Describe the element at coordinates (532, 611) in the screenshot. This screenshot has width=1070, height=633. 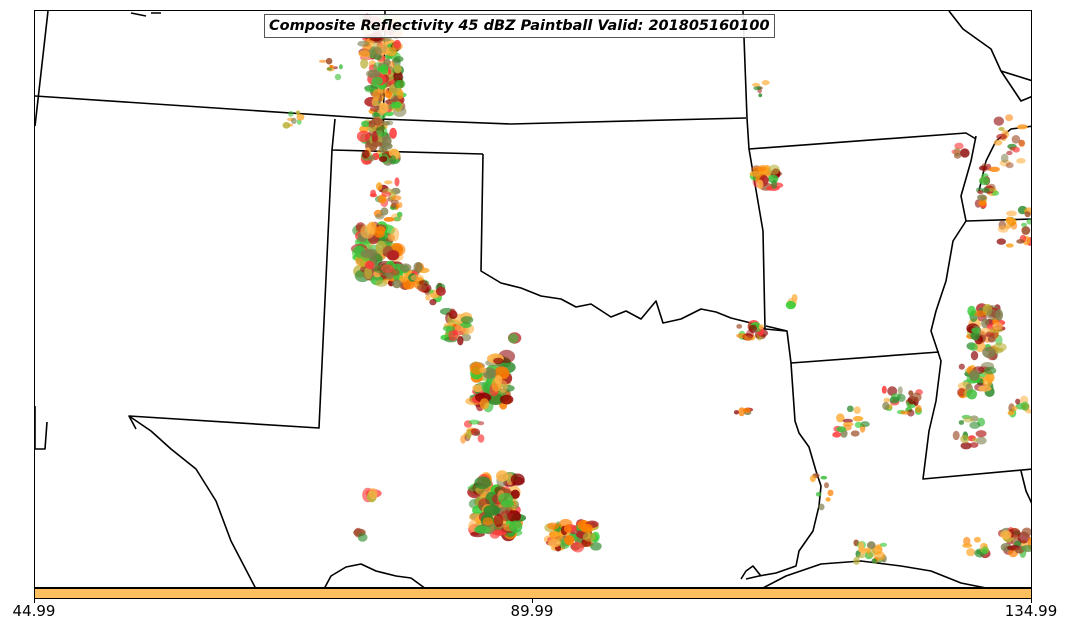
I see `colorbar-label-mid: 89.99` at that location.